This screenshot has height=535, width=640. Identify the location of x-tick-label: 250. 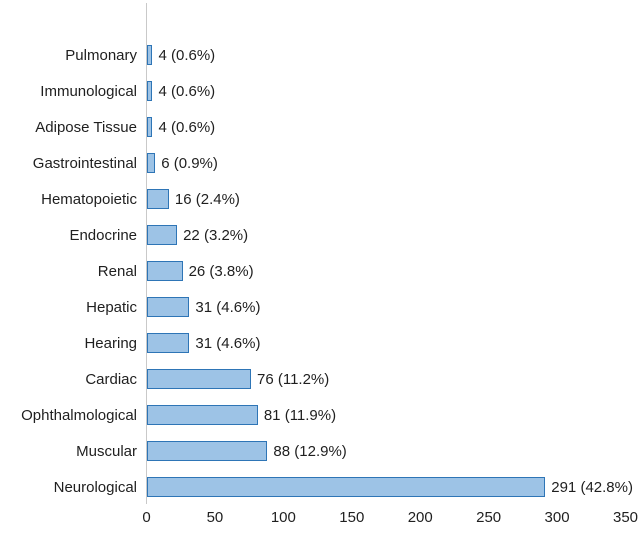
(489, 517).